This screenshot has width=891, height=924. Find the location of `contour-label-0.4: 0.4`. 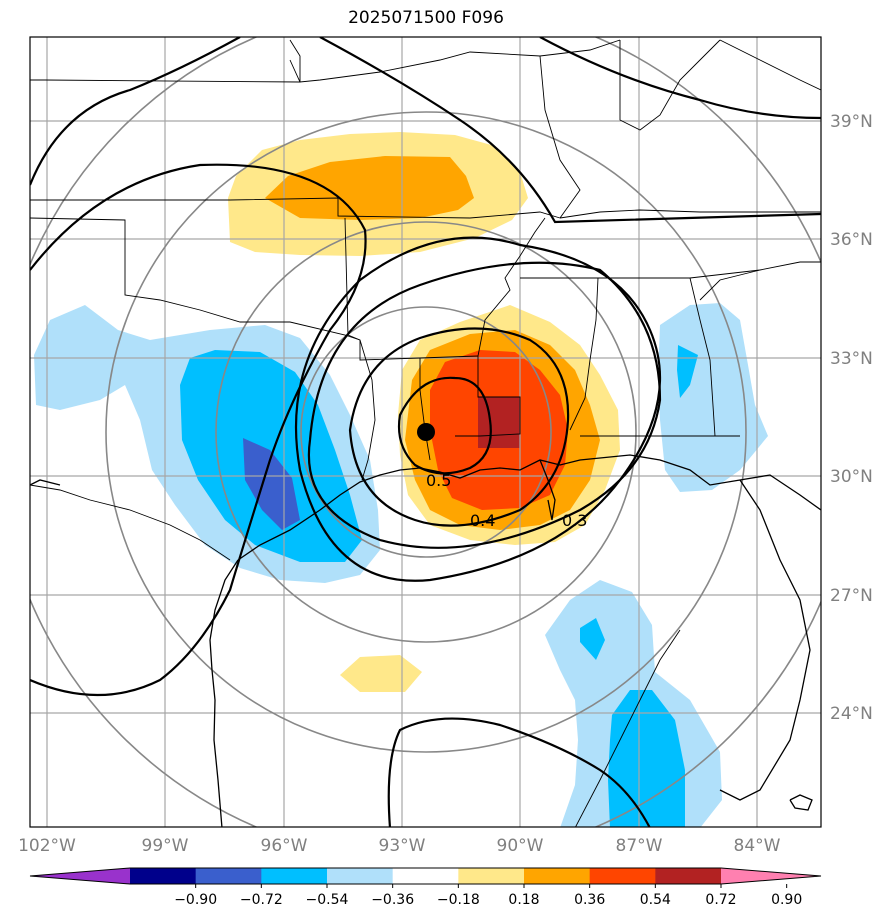

contour-label-0.4: 0.4 is located at coordinates (482, 520).